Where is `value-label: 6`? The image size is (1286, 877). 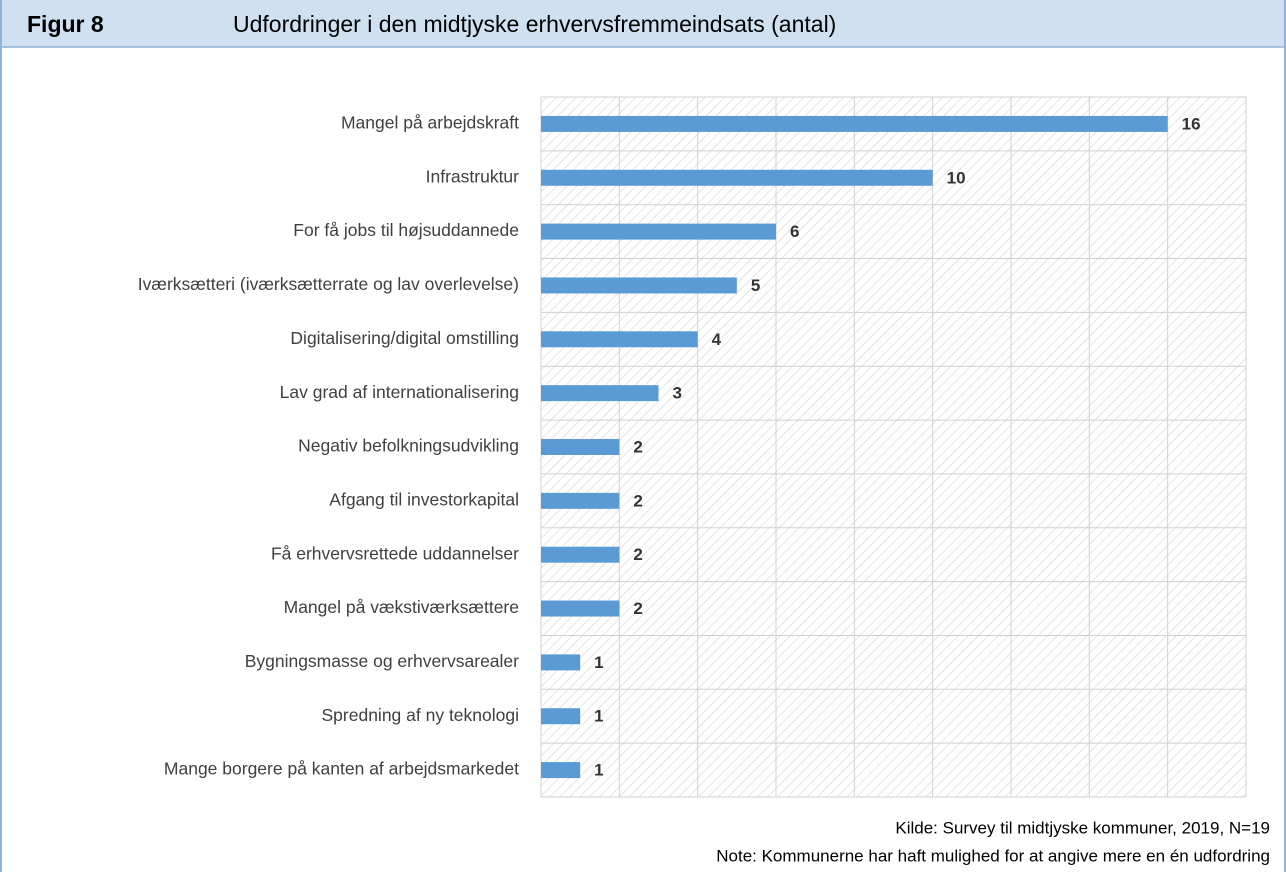 value-label: 6 is located at coordinates (794, 231).